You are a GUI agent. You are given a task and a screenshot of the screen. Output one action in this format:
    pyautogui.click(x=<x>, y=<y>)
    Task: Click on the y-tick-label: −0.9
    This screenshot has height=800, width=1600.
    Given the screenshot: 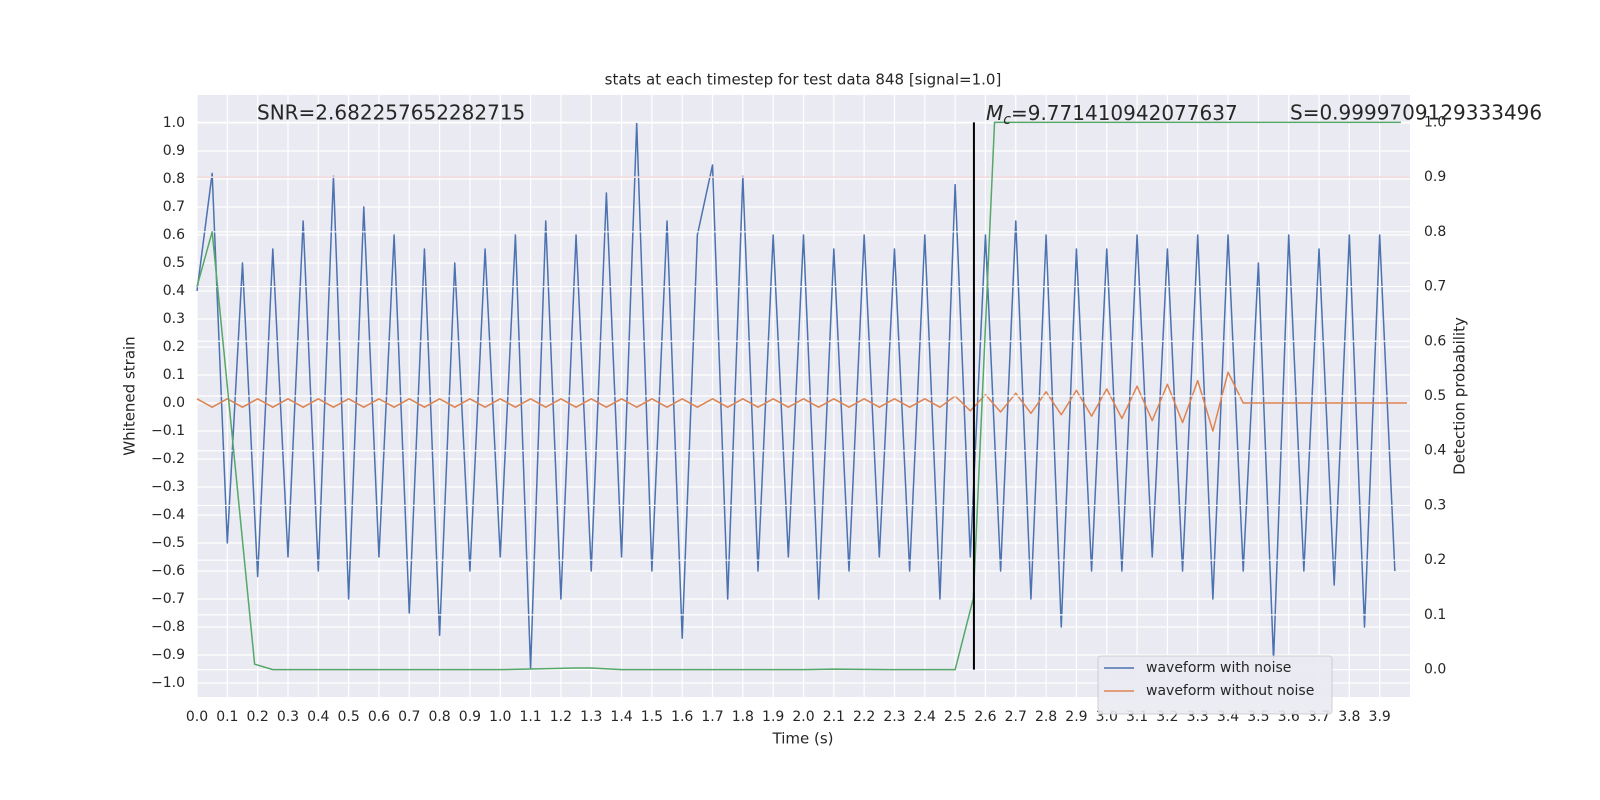 What is the action you would take?
    pyautogui.click(x=168, y=655)
    